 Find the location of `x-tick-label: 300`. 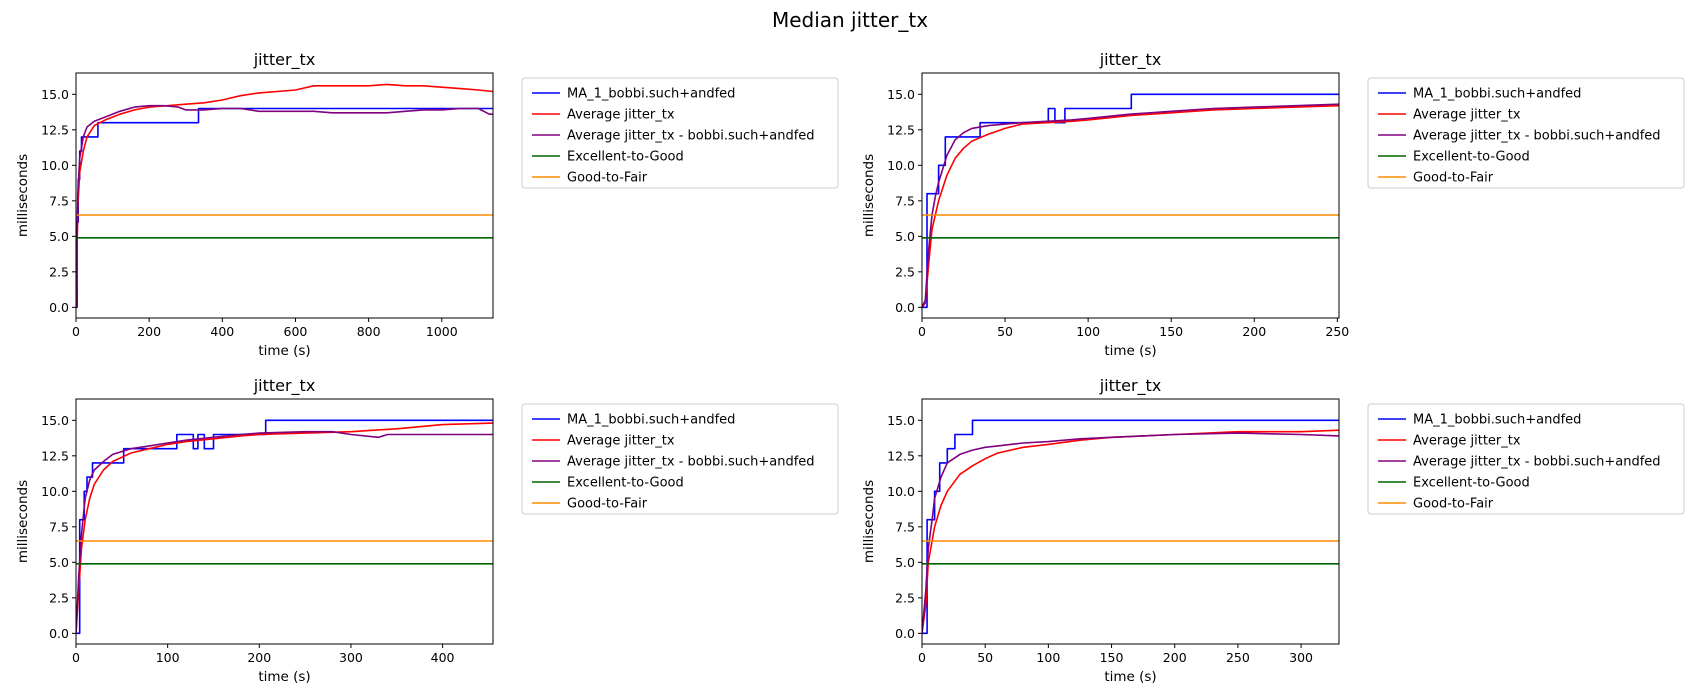

x-tick-label: 300 is located at coordinates (351, 657).